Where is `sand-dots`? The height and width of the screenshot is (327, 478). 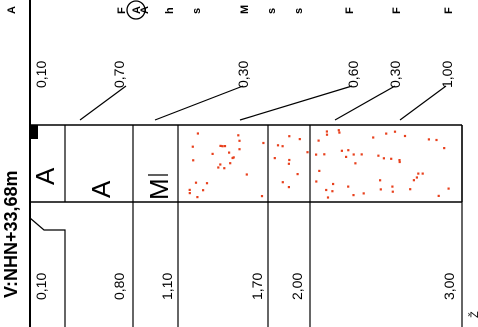
sand-dots is located at coordinates (319, 164).